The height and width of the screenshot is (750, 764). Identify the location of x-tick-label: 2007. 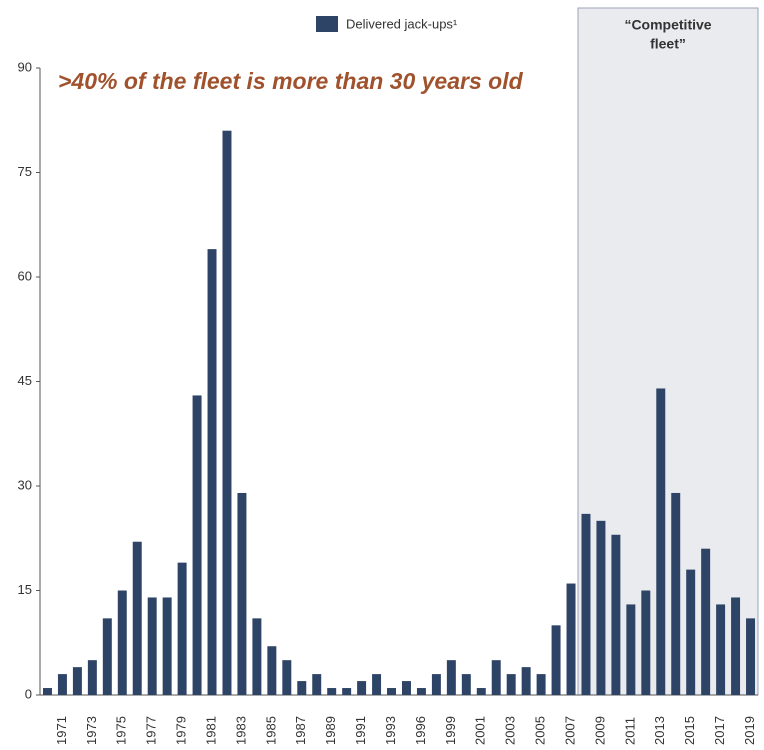
(569, 730).